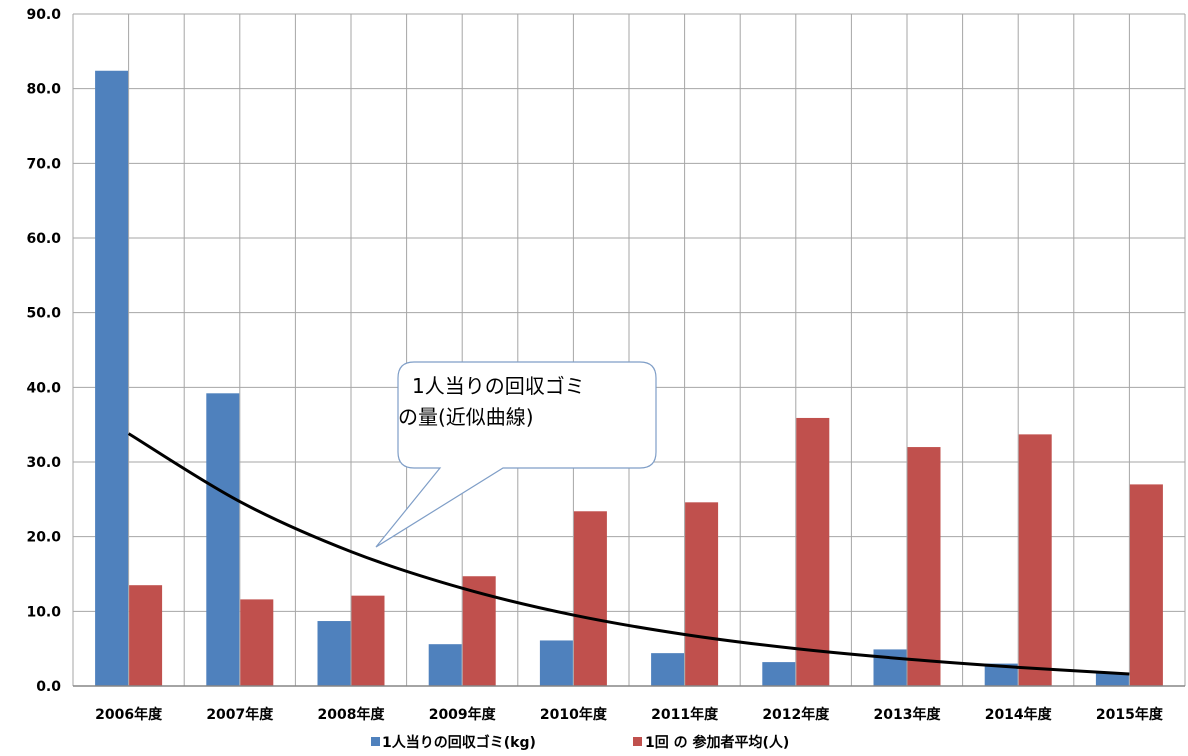 This screenshot has width=1188, height=756. What do you see at coordinates (1130, 714) in the screenshot?
I see `x-tick-label: 2015年度` at bounding box center [1130, 714].